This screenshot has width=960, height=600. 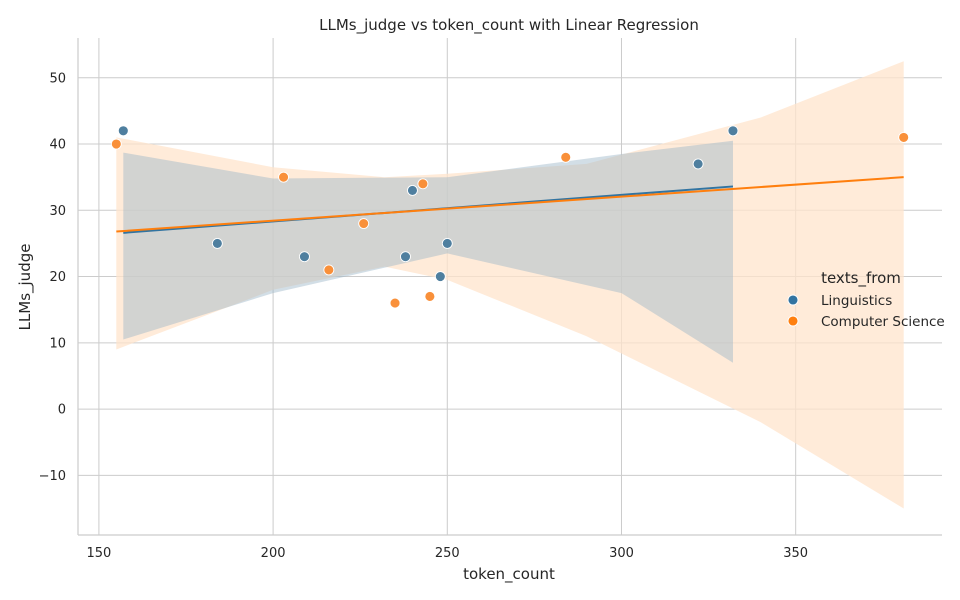 I want to click on regression-lines, so click(x=510, y=205).